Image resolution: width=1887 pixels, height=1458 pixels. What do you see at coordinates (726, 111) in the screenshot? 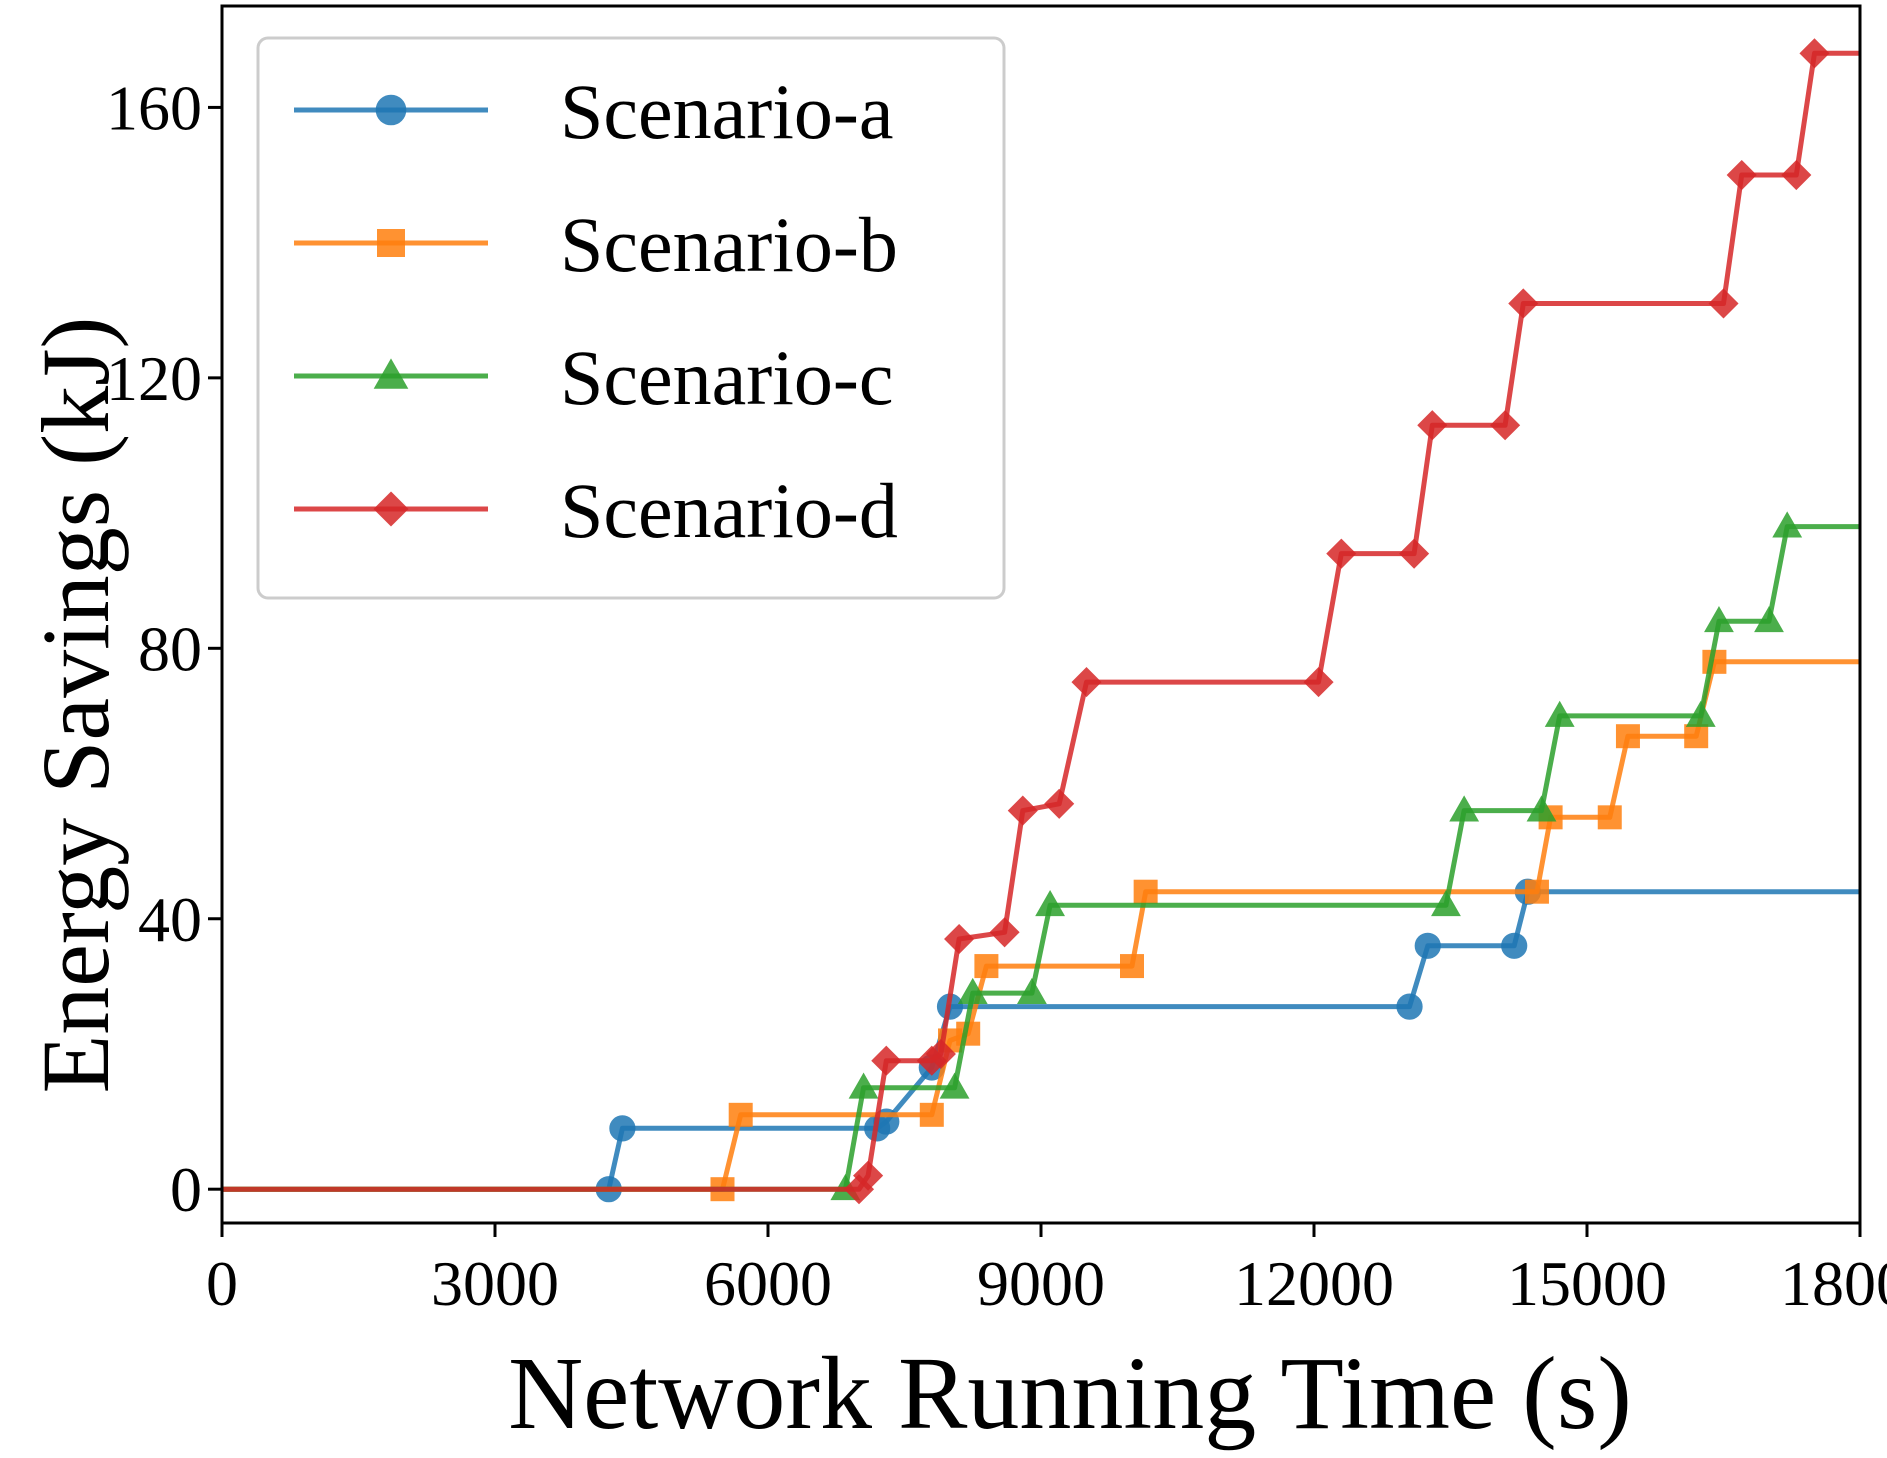
I see `legend-label: Scenario-a` at bounding box center [726, 111].